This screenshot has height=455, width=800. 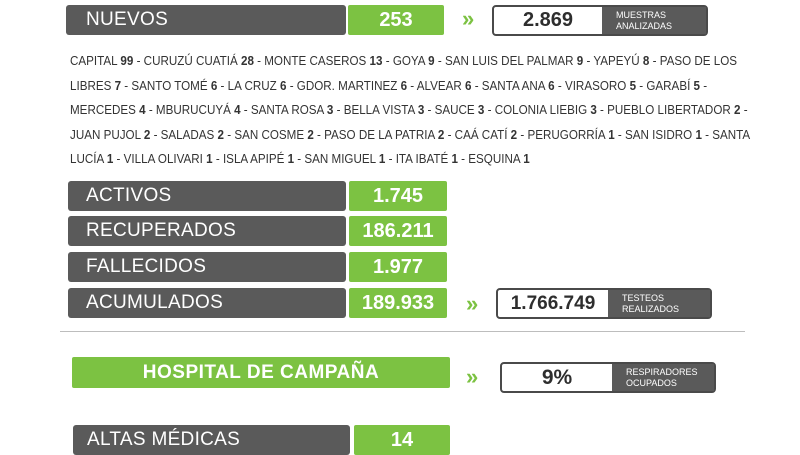 What do you see at coordinates (403, 73) in the screenshot?
I see `town-item: PASO DE LOS LIBRES 7` at bounding box center [403, 73].